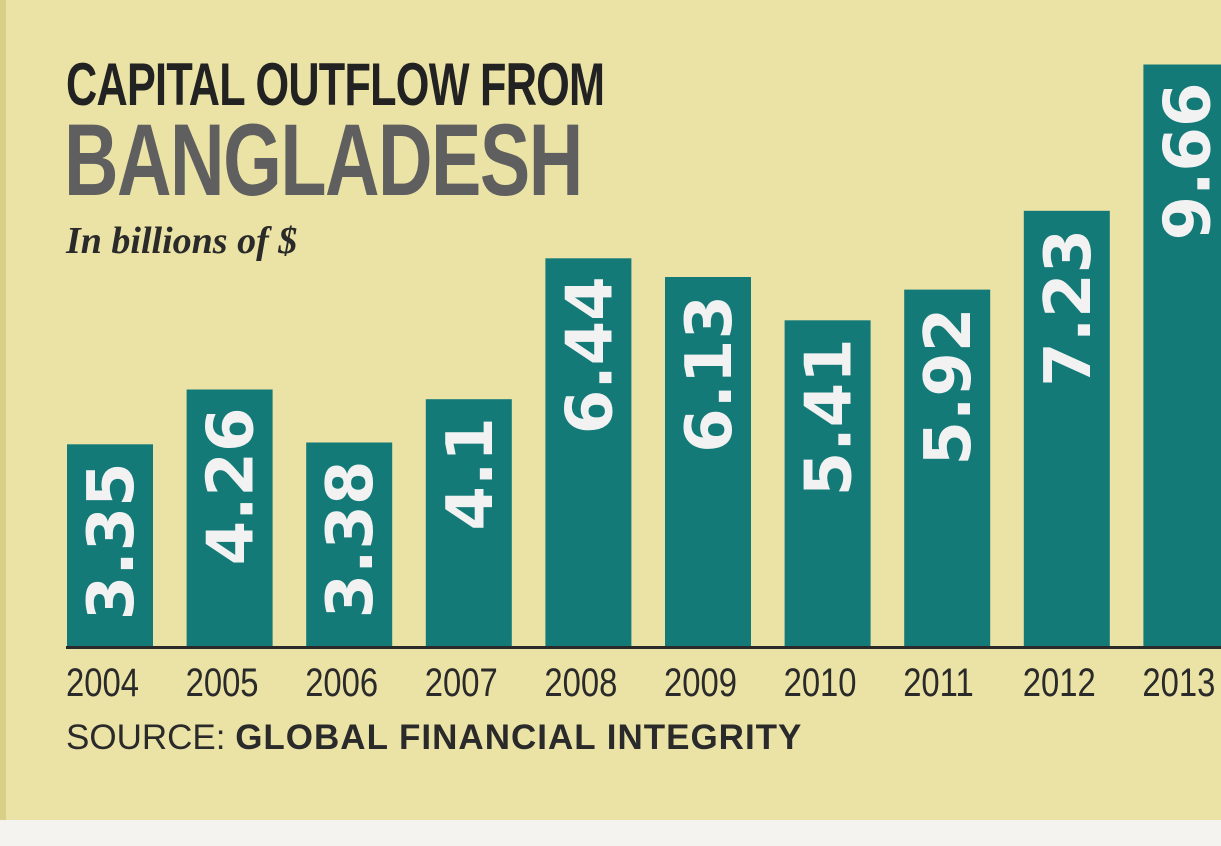 The height and width of the screenshot is (846, 1221). I want to click on bar-2011, so click(947, 467).